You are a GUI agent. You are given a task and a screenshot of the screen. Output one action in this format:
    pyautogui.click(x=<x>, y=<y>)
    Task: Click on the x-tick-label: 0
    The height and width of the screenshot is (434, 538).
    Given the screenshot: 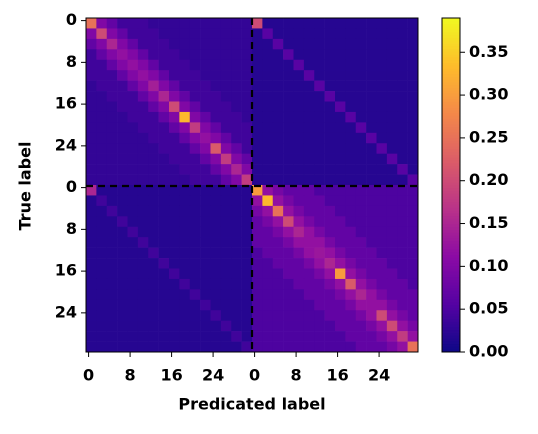 What is the action you would take?
    pyautogui.click(x=254, y=375)
    